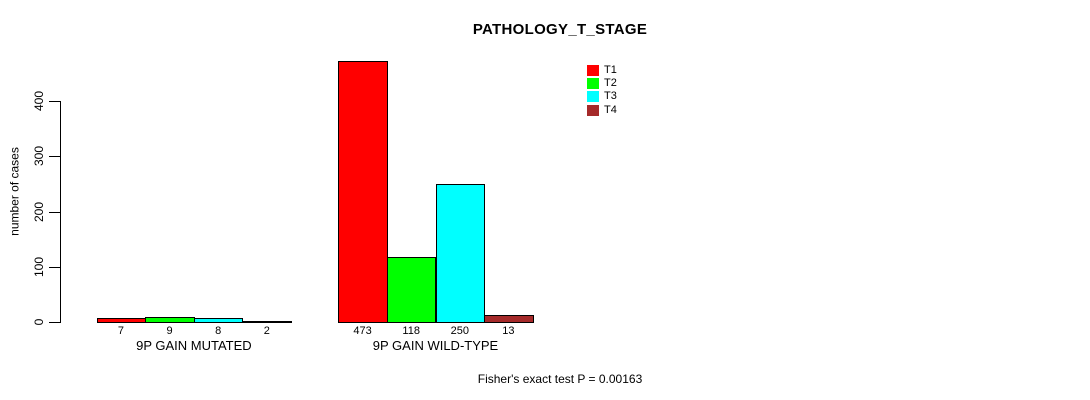 The height and width of the screenshot is (400, 1090). I want to click on bar-t1-group2, so click(363, 191).